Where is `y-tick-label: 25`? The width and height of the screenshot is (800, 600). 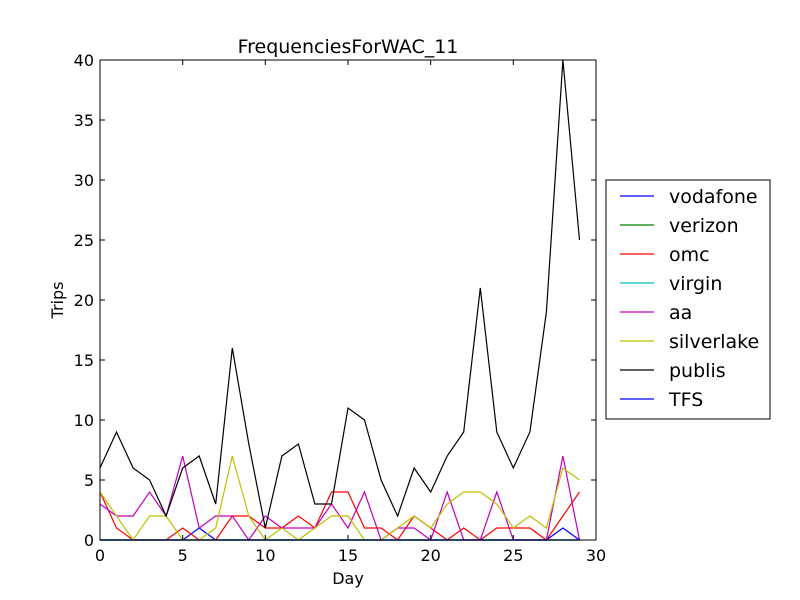 y-tick-label: 25 is located at coordinates (84, 240).